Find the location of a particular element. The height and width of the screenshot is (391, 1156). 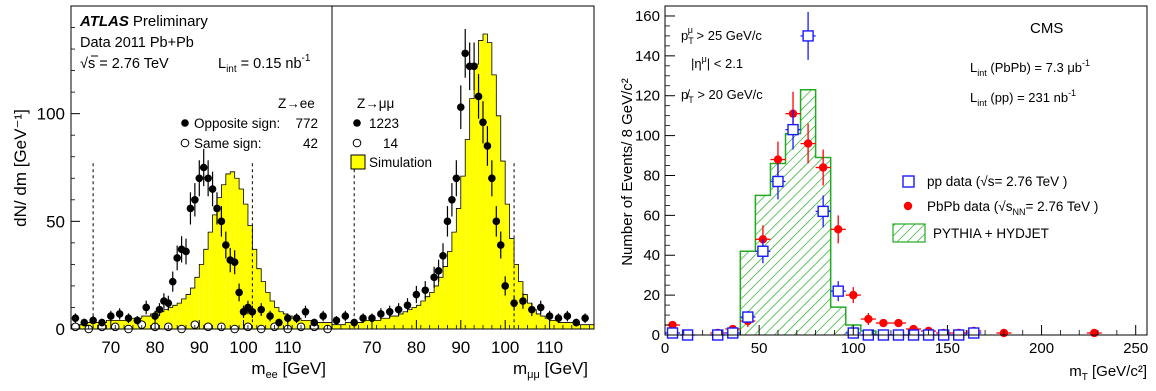

y-tick-label: 60 is located at coordinates (651, 215).